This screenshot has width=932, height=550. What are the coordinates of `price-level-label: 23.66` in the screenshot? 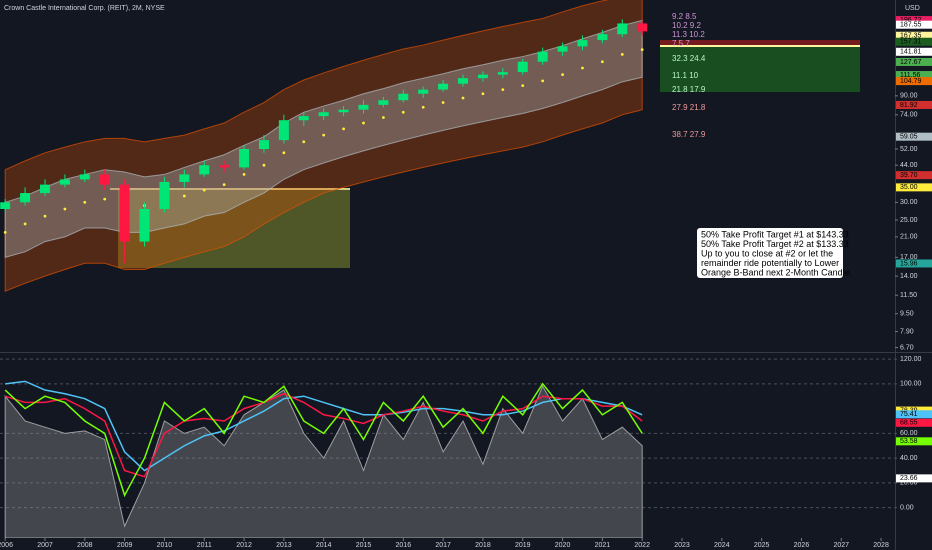 It's located at (909, 478).